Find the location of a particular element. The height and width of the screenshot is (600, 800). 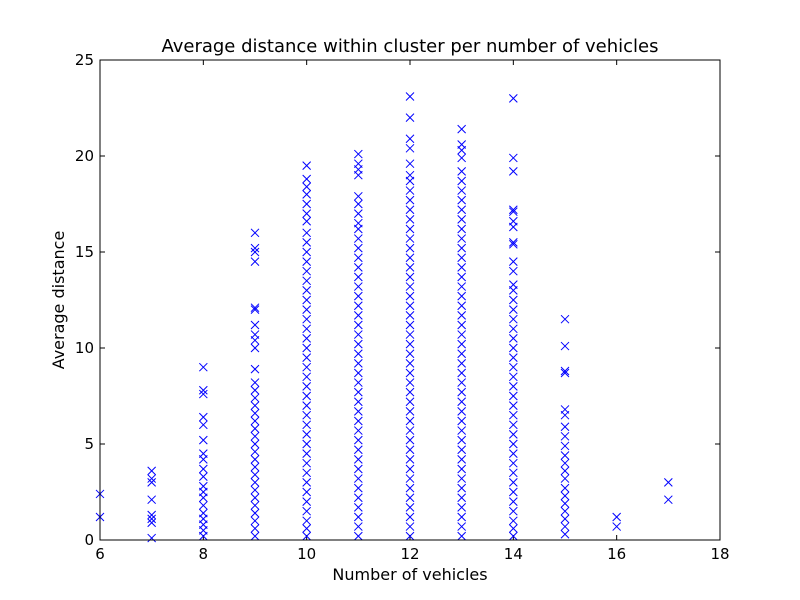

y-tick-label: 0 is located at coordinates (89, 540).